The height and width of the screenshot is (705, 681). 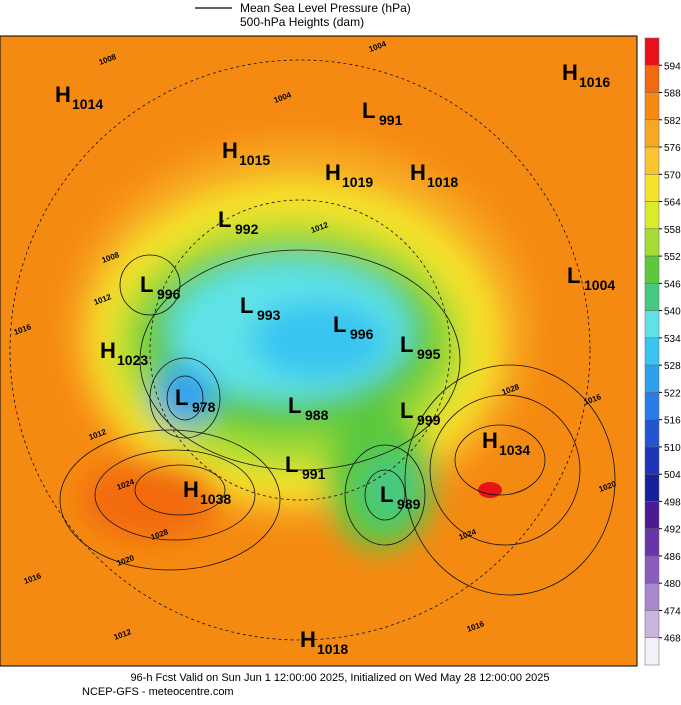 I want to click on system-pressure: 995, so click(x=429, y=354).